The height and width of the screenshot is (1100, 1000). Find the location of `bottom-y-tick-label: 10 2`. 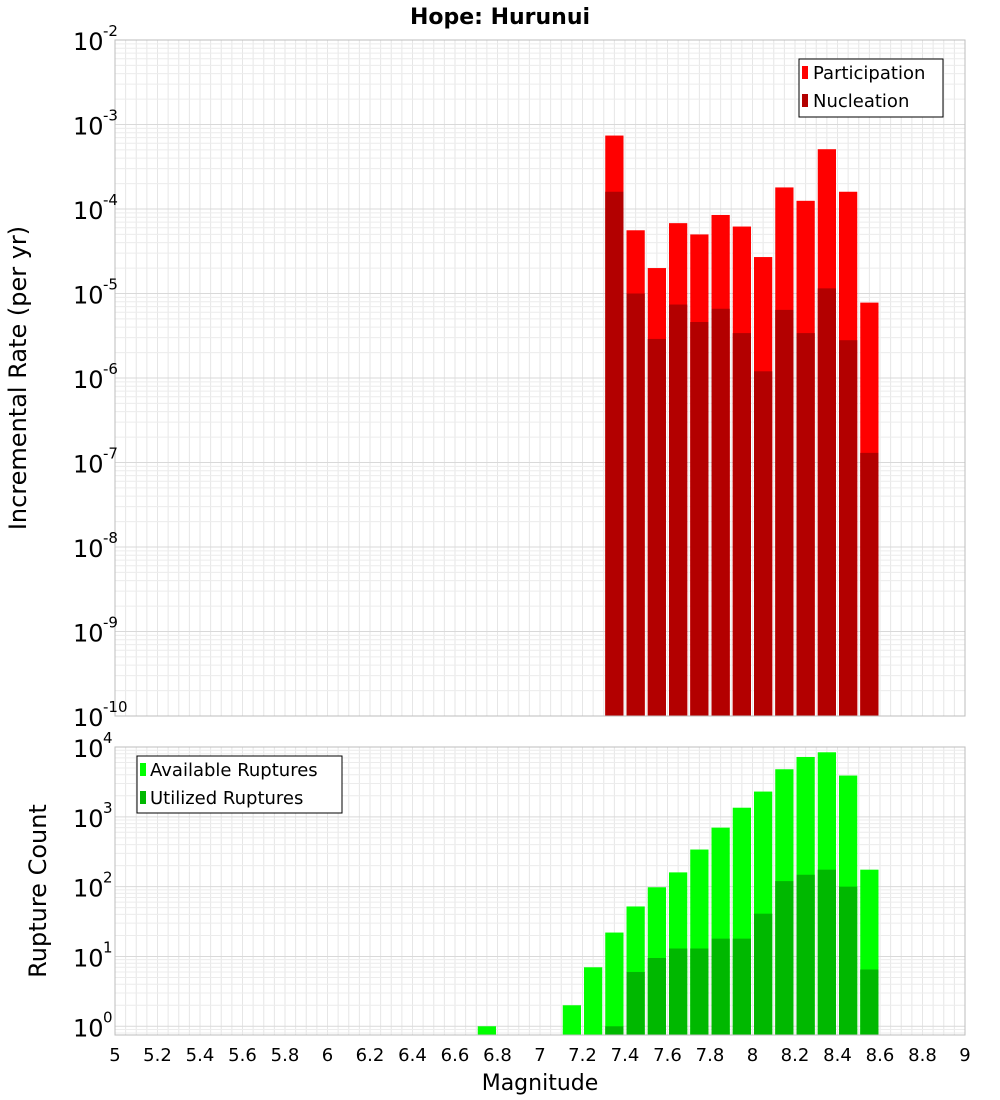

bottom-y-tick-label: 10 2 is located at coordinates (93, 886).